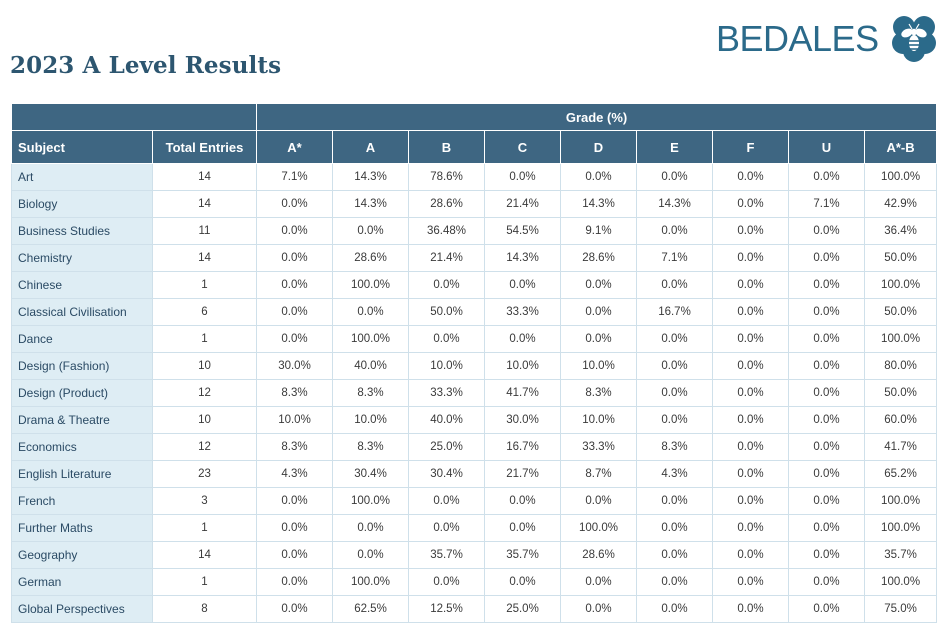 The width and height of the screenshot is (949, 642). Describe the element at coordinates (522, 447) in the screenshot. I see `grade-percent-cell: 16.7%` at that location.